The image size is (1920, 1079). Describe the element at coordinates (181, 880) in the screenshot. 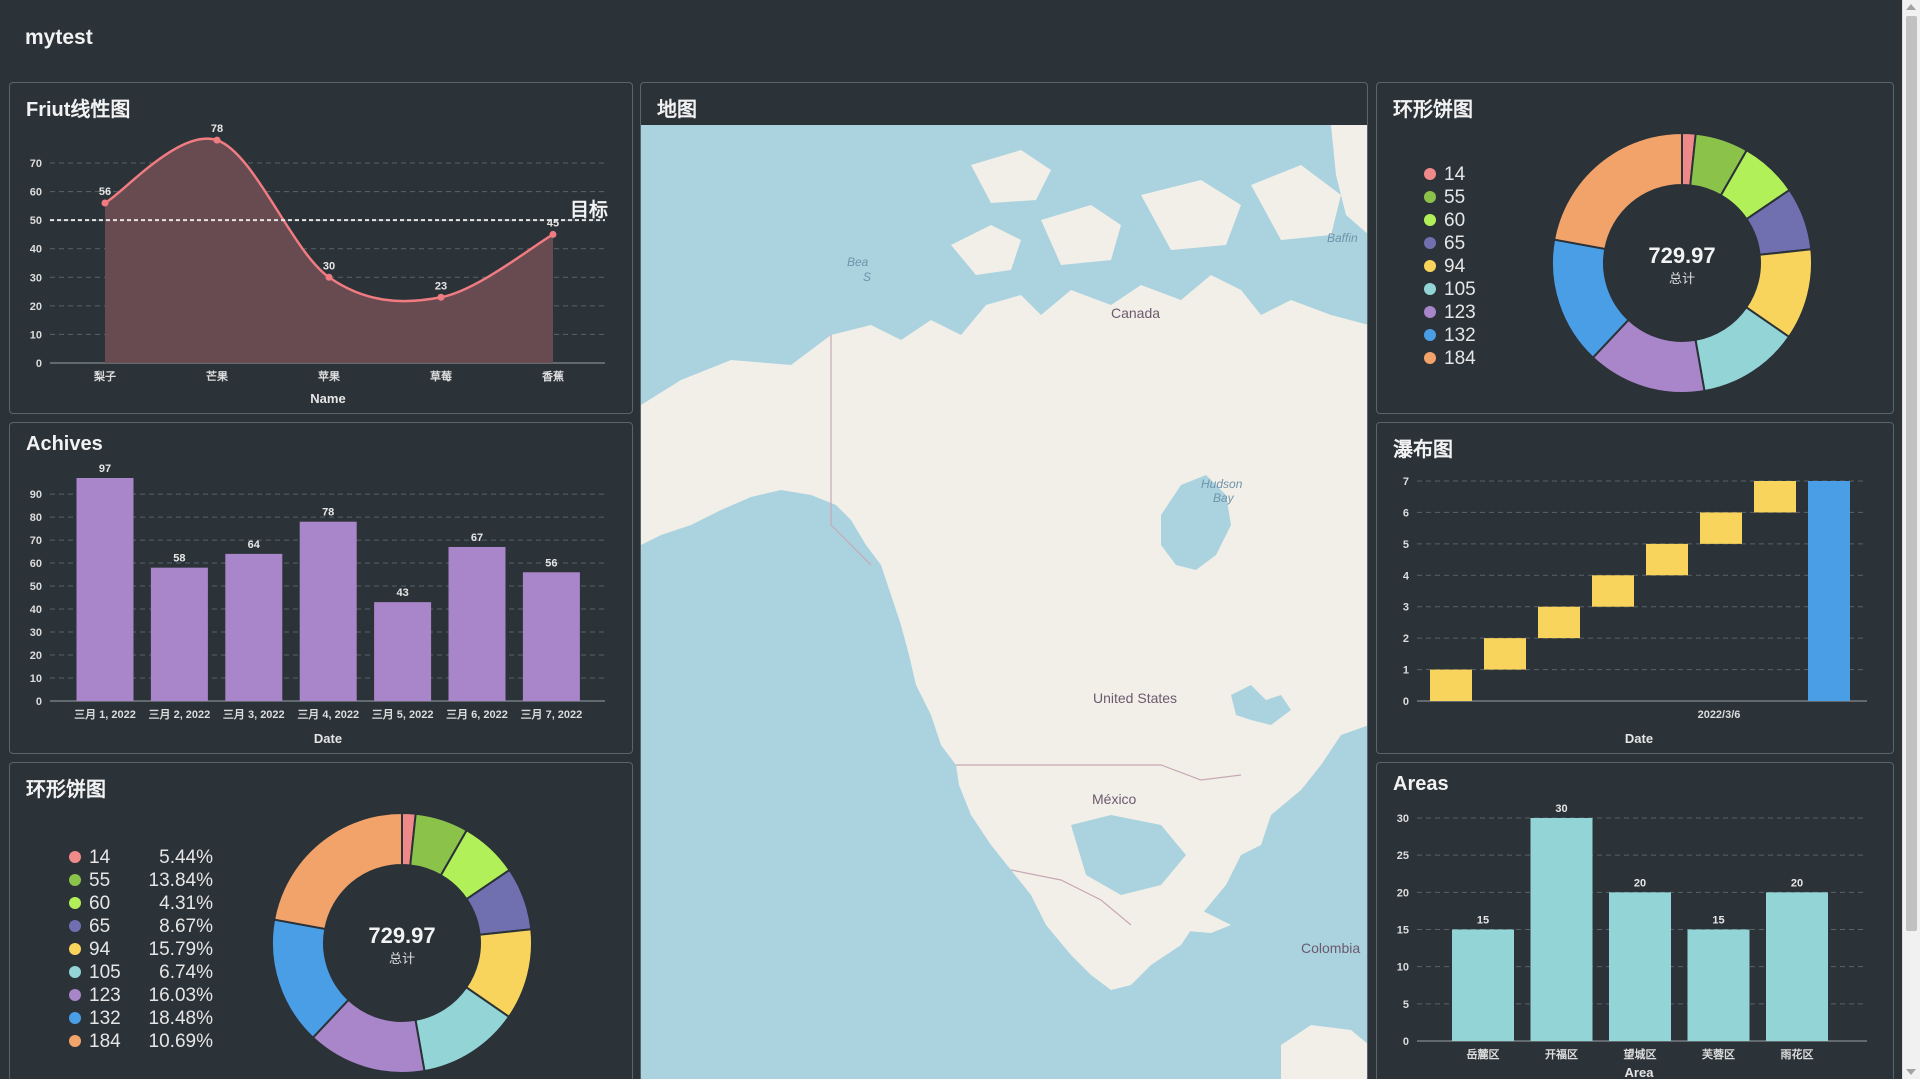

I see `donut2-legend-percent: 13.84%` at that location.